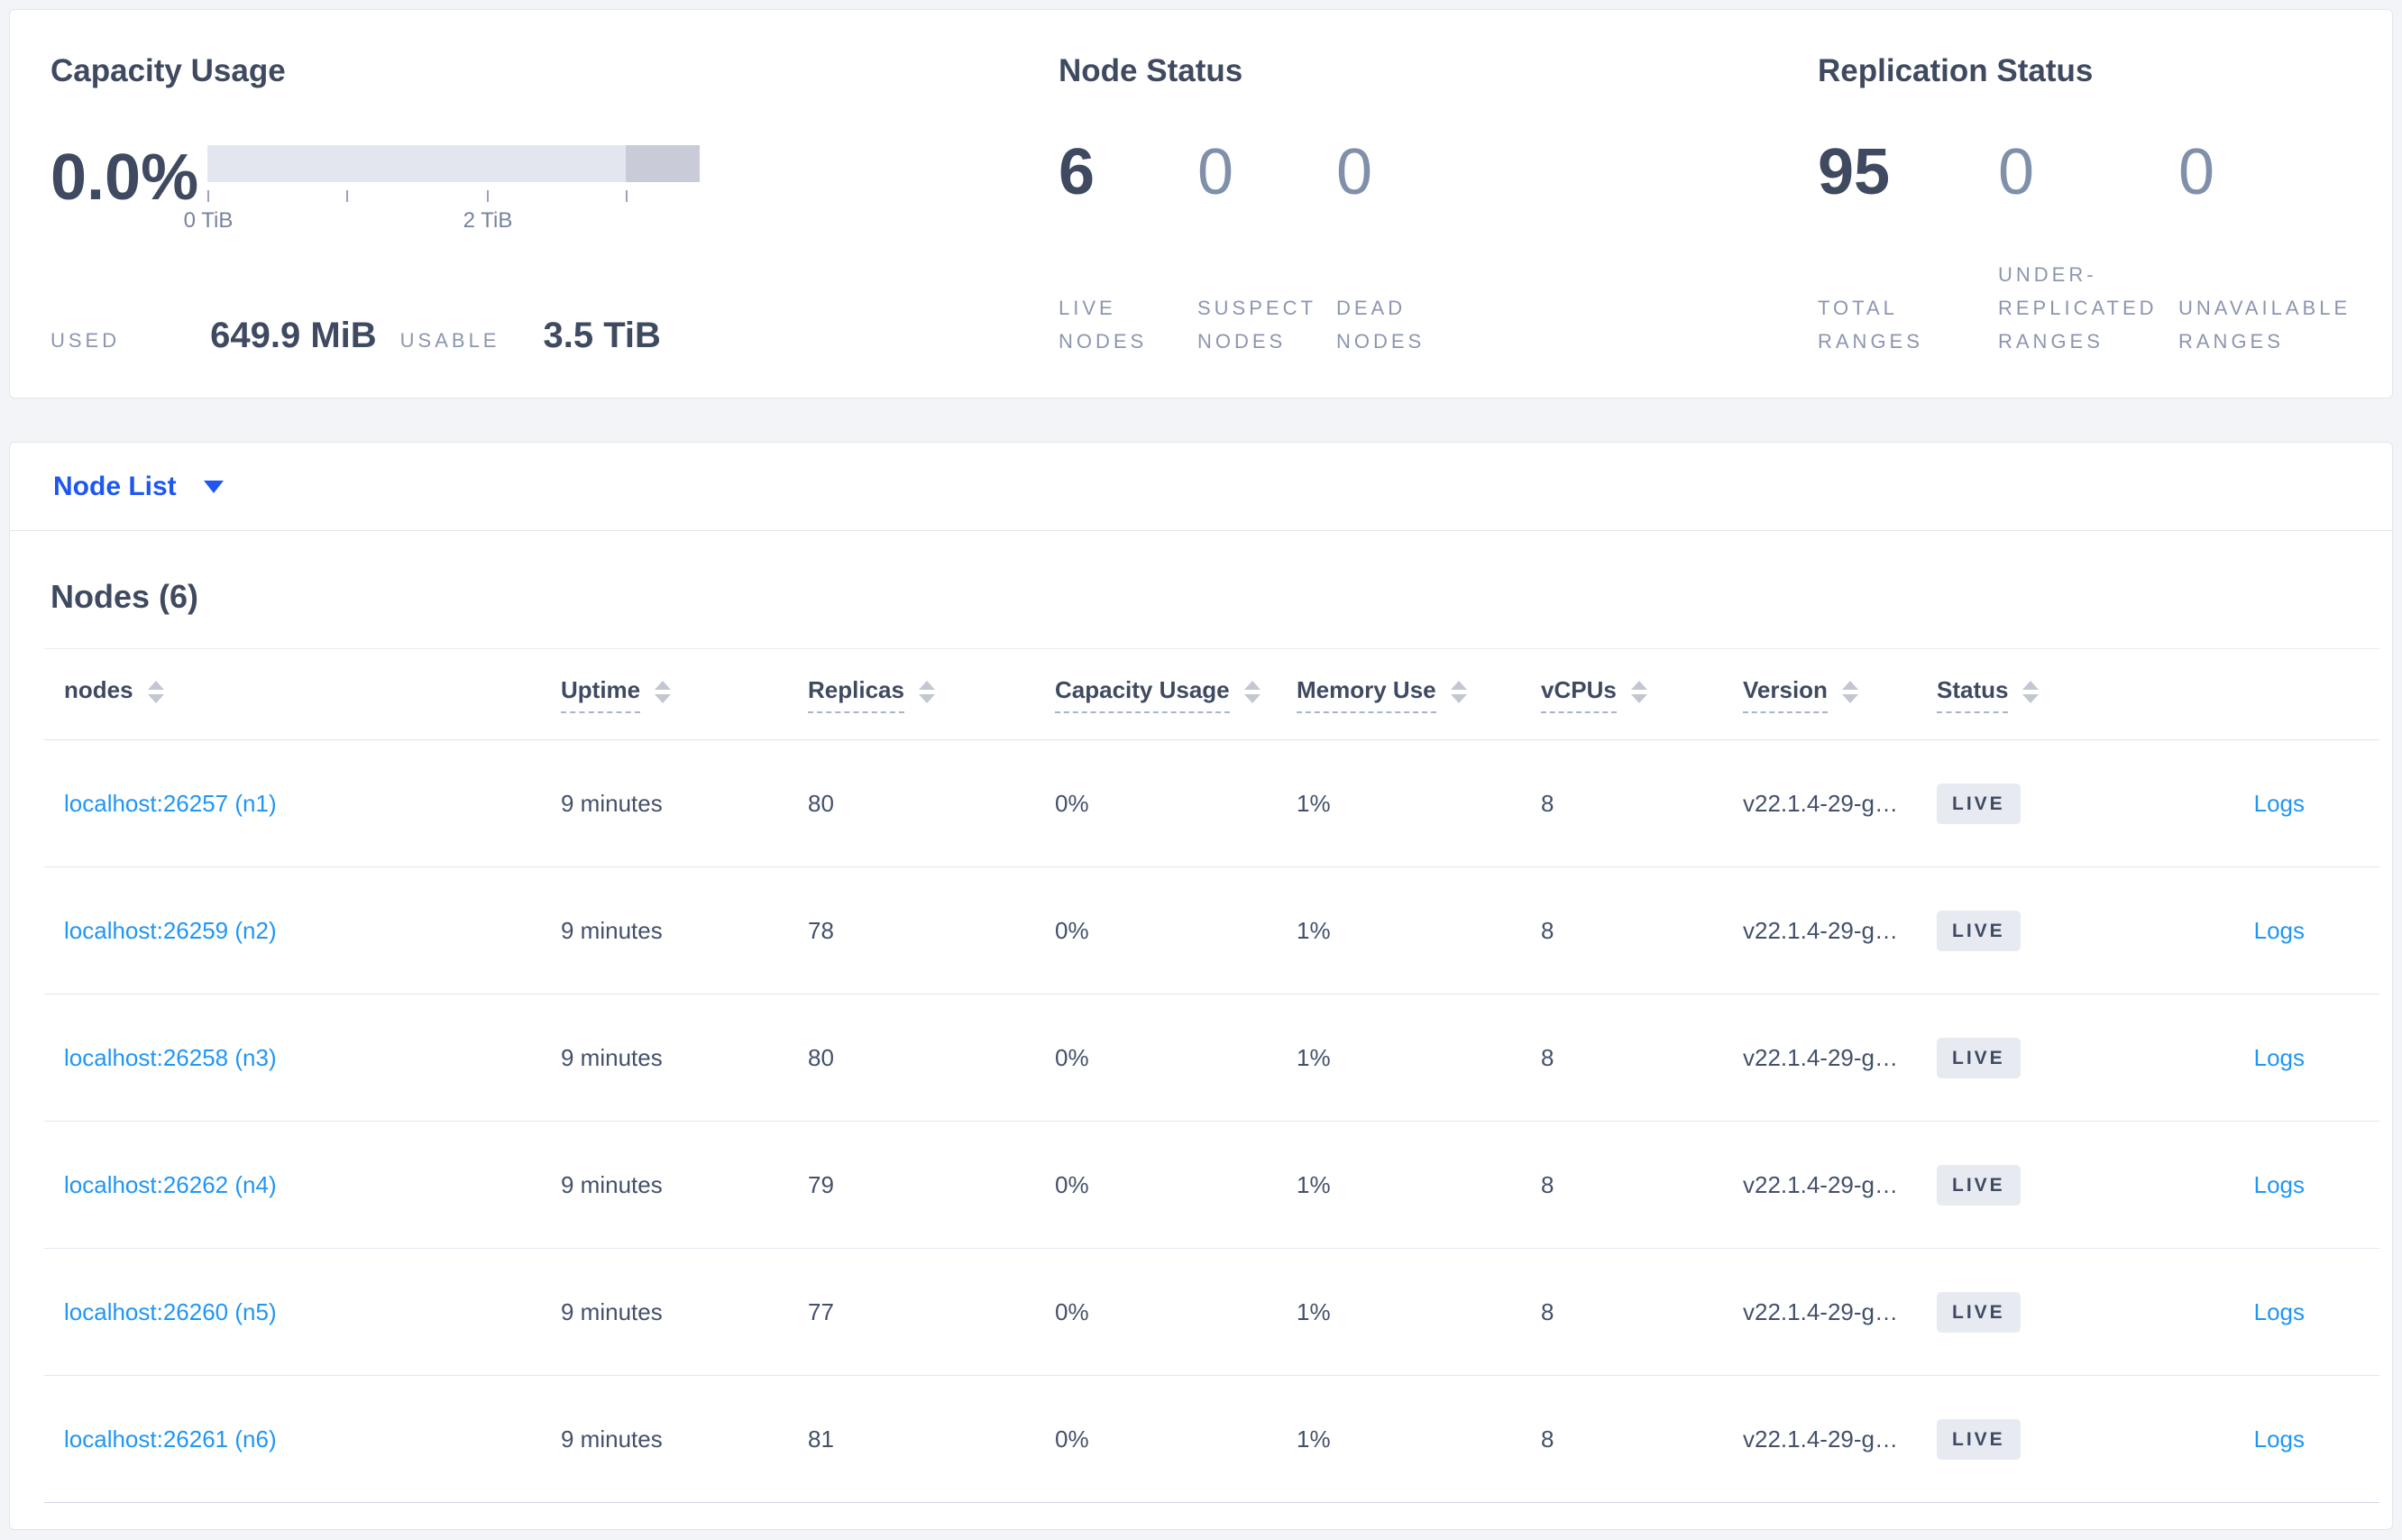 Image resolution: width=2402 pixels, height=1540 pixels. Describe the element at coordinates (170, 930) in the screenshot. I see `node-address-link: localhost:26259 (n2)` at that location.